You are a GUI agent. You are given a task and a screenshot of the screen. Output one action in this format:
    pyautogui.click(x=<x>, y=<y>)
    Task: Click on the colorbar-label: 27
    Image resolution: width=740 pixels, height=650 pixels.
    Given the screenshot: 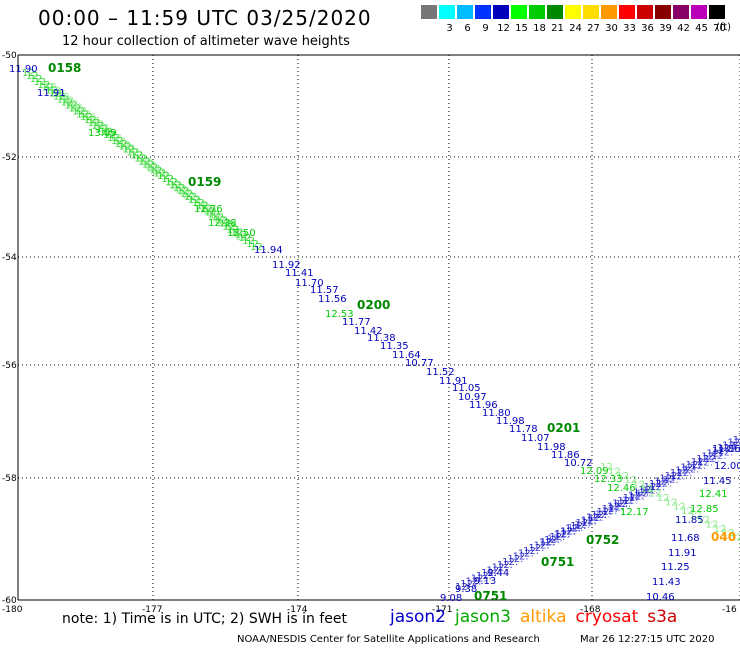 What is the action you would take?
    pyautogui.click(x=593, y=28)
    